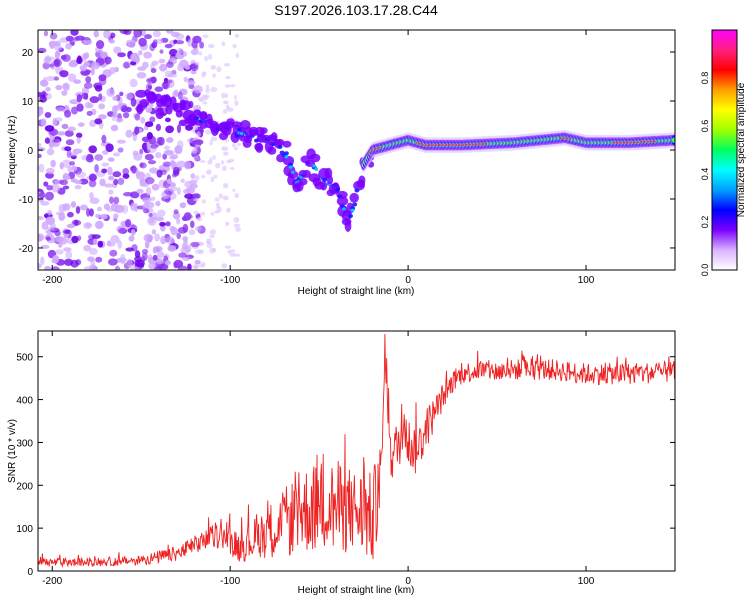 Image resolution: width=750 pixels, height=600 pixels. I want to click on top-x-axis-label: Height of straight line (km), so click(356, 291).